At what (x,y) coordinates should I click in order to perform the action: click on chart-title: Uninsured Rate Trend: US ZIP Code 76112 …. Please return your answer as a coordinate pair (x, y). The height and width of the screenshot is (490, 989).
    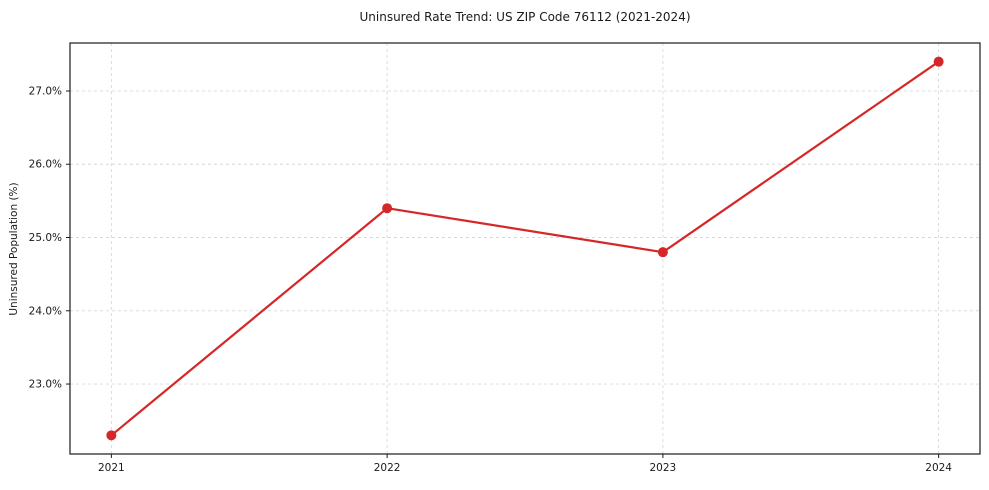
    Looking at the image, I should click on (525, 17).